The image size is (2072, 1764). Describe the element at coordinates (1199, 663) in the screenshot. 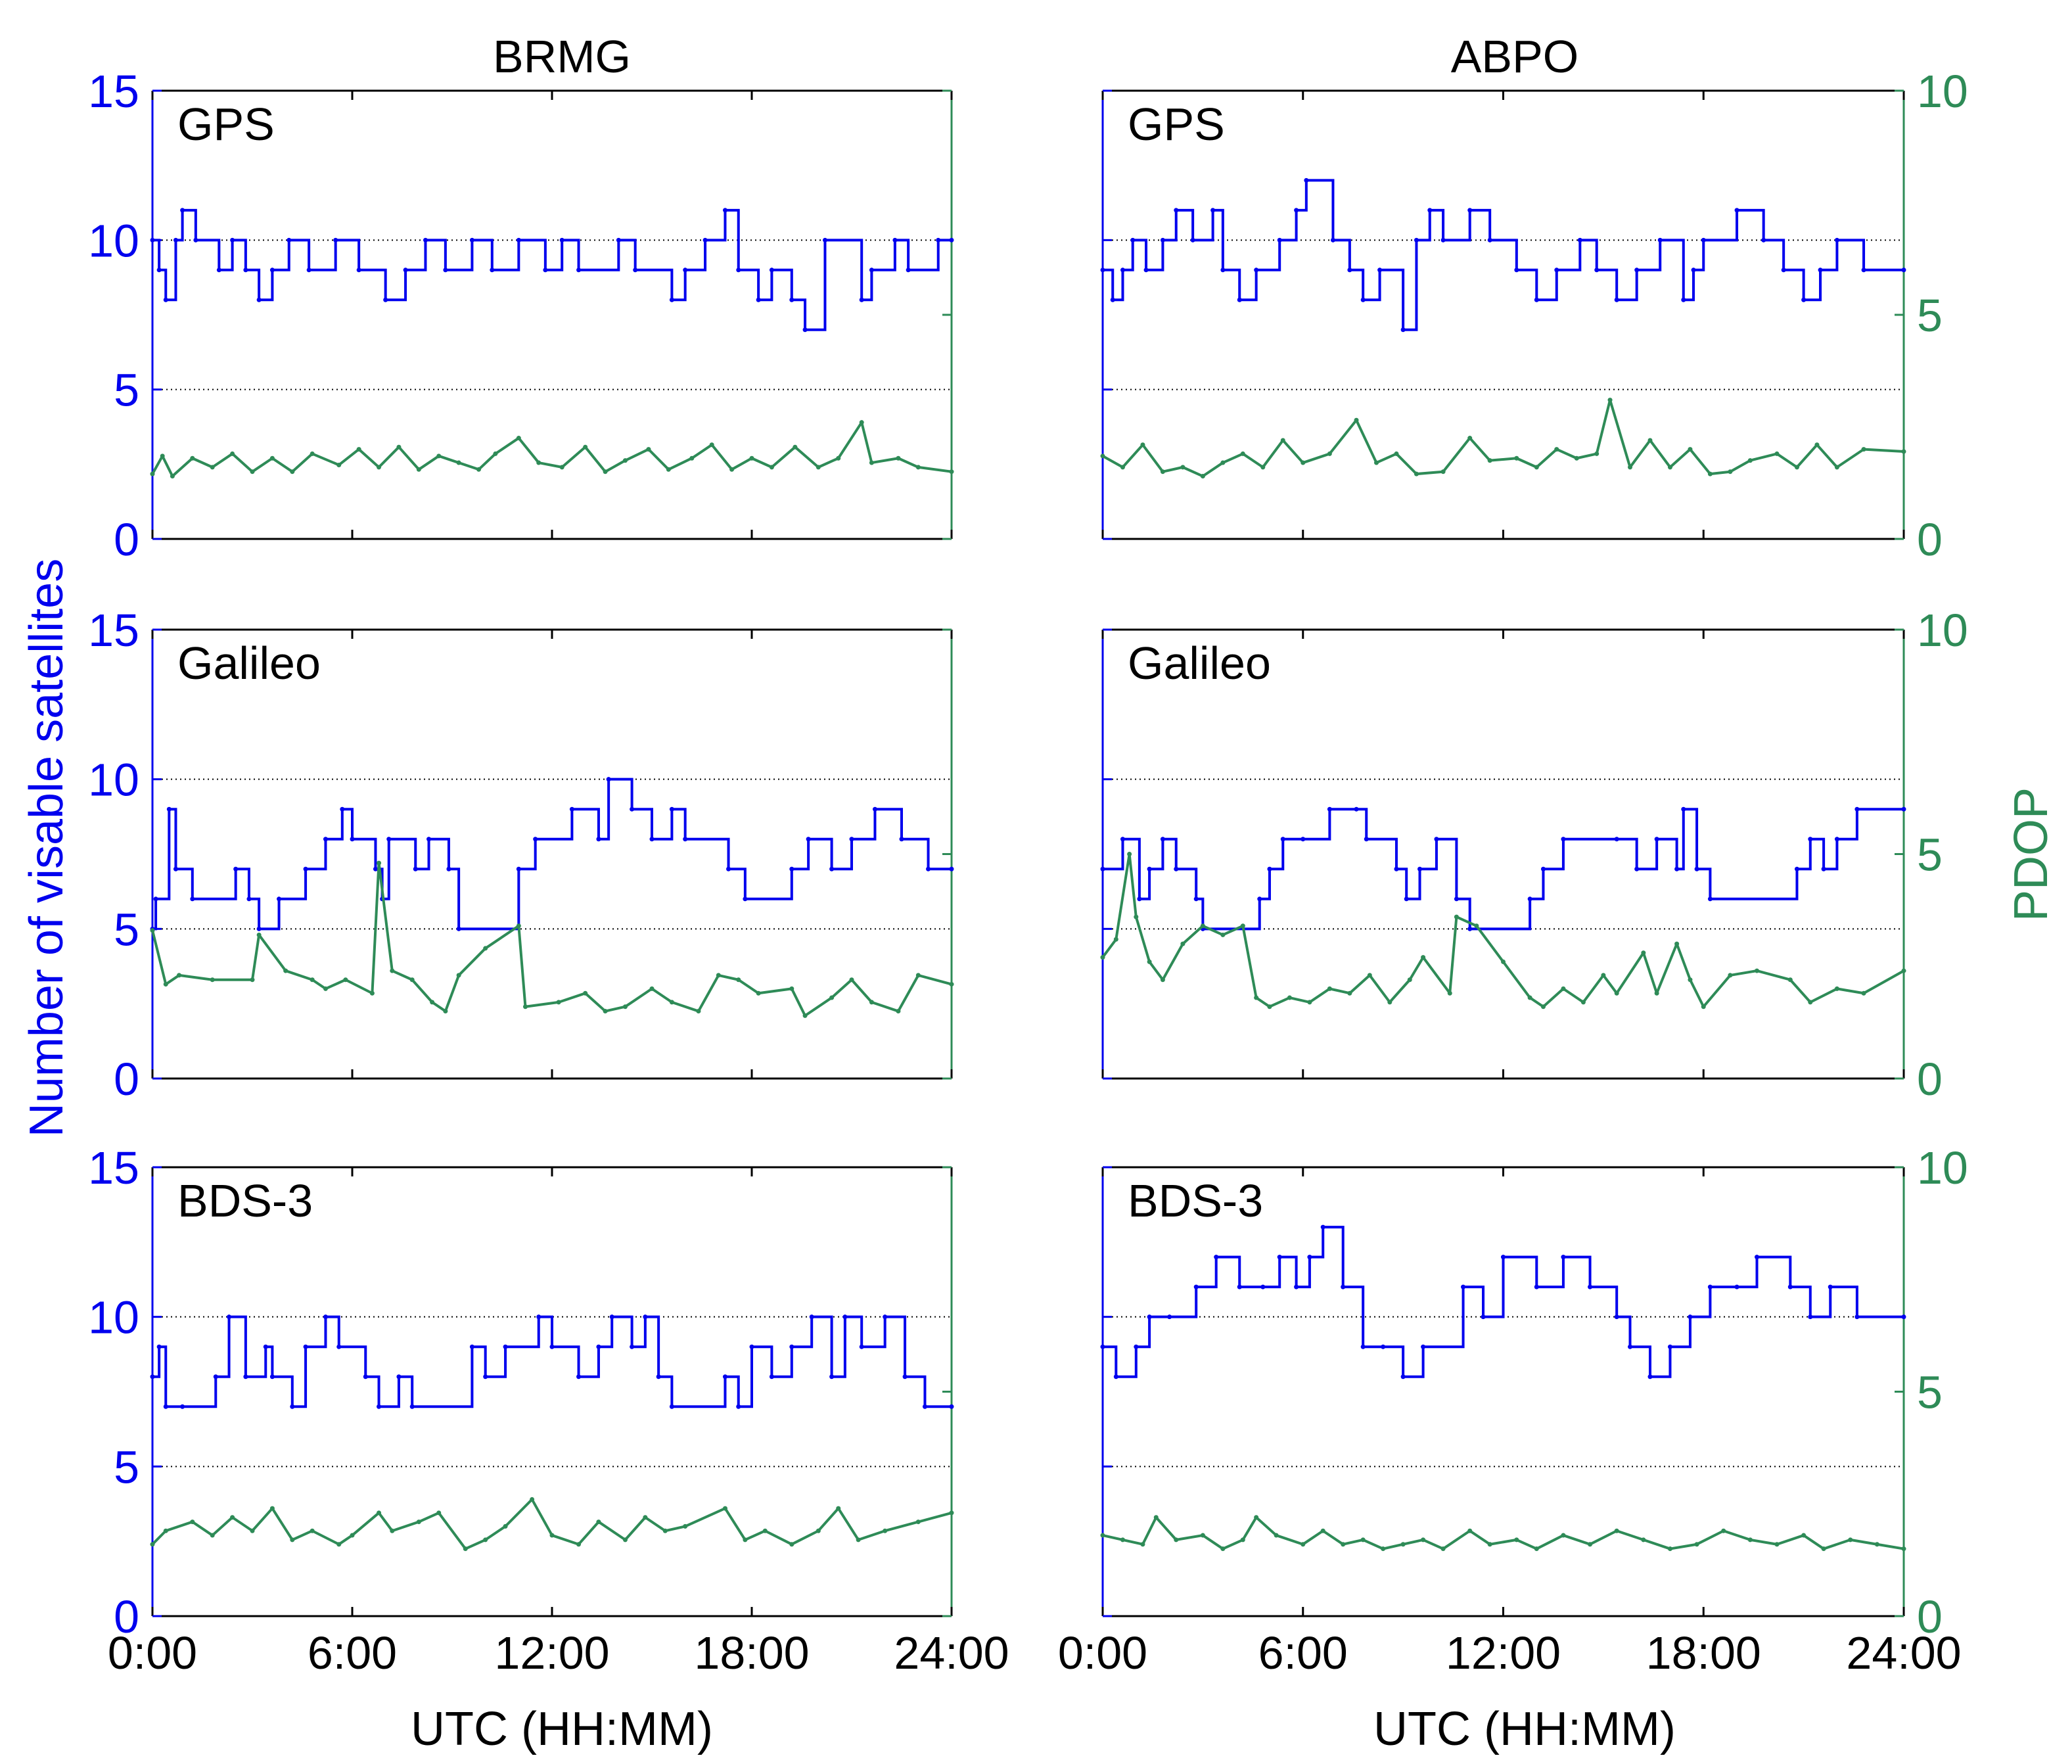

I see `system-label: Galileo` at that location.